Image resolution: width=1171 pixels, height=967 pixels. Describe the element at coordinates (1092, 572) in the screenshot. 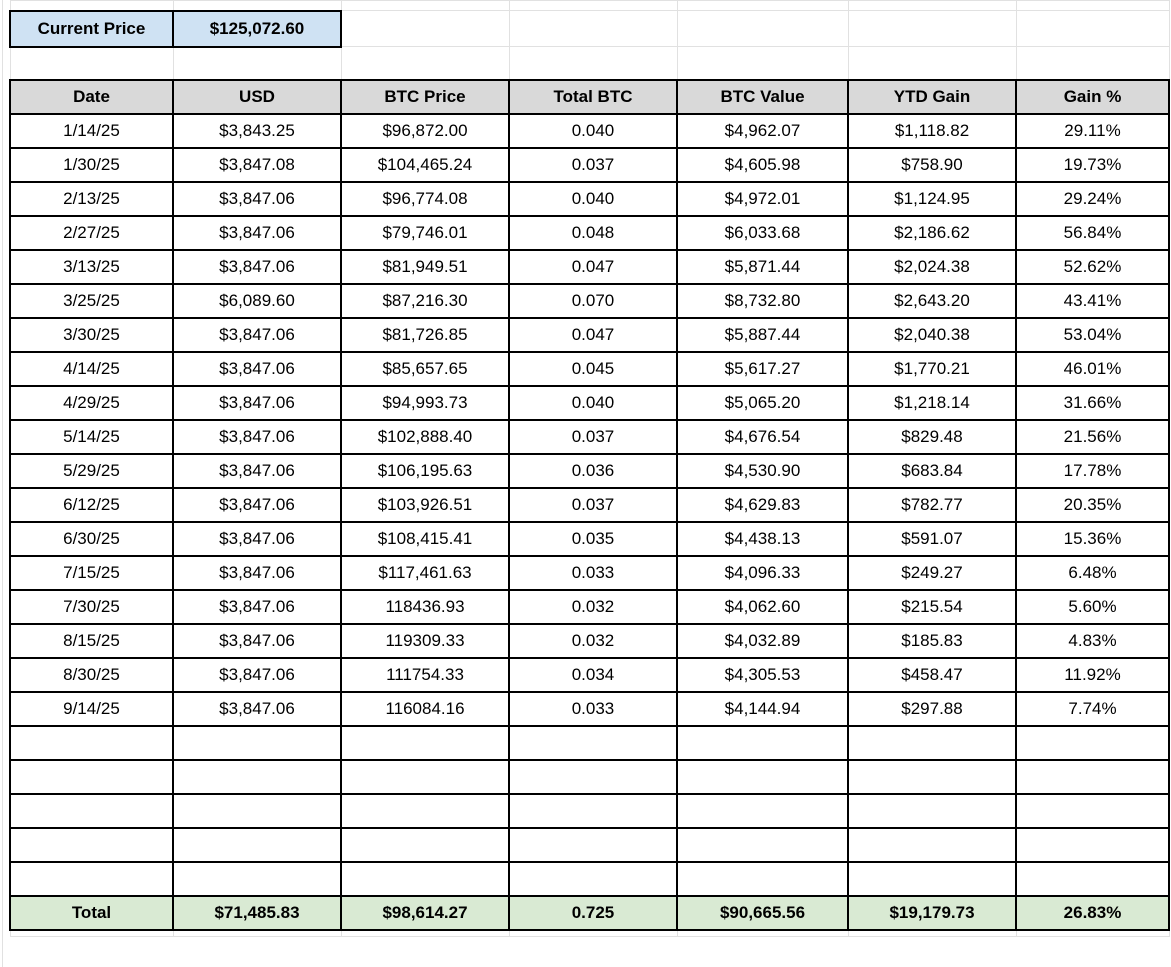

I see `cell-gain-percent: 6.48%` at that location.